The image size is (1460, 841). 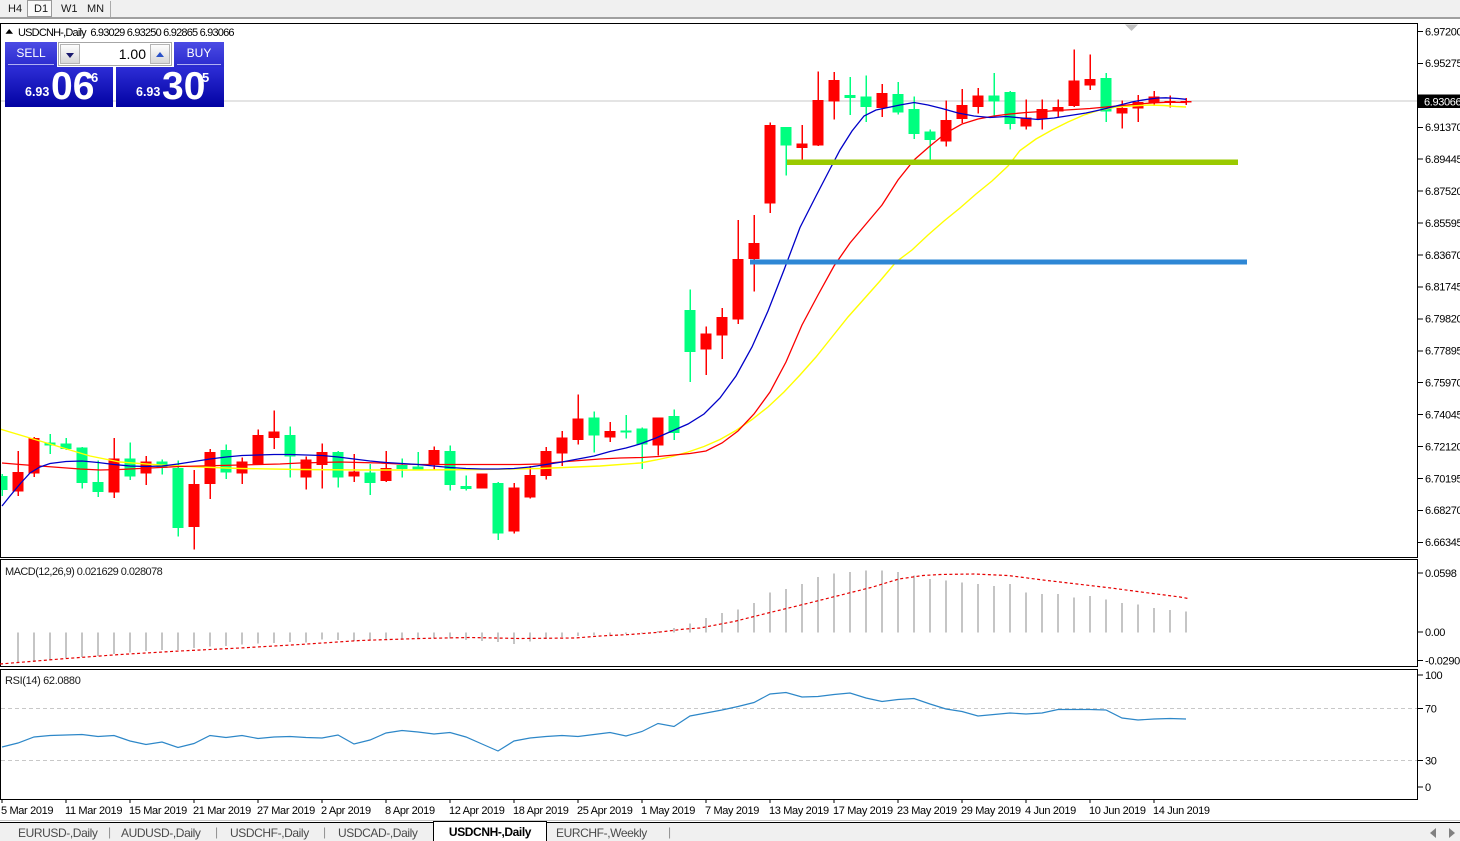 What do you see at coordinates (1050, 811) in the screenshot?
I see `svg-text: 4 Jun 2019` at bounding box center [1050, 811].